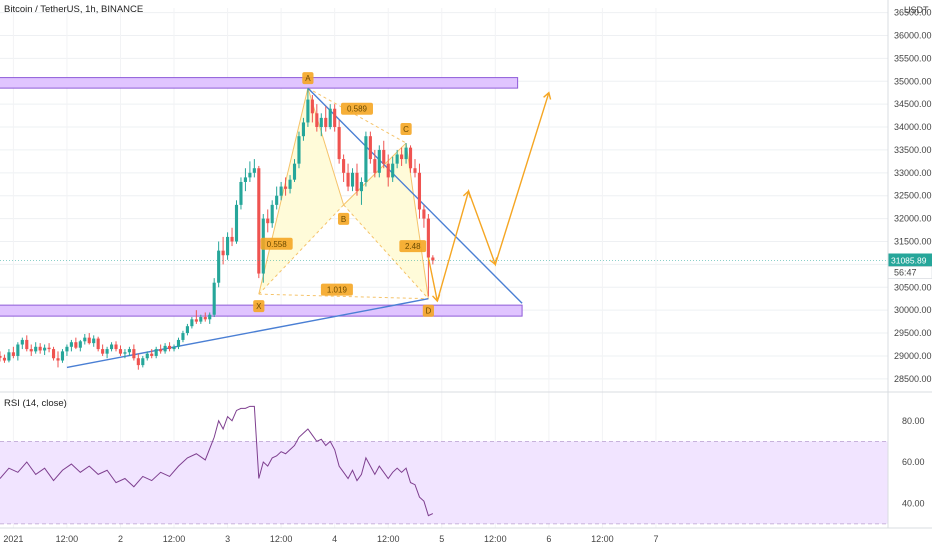  Describe the element at coordinates (655, 539) in the screenshot. I see `time-tick-label: 7` at that location.